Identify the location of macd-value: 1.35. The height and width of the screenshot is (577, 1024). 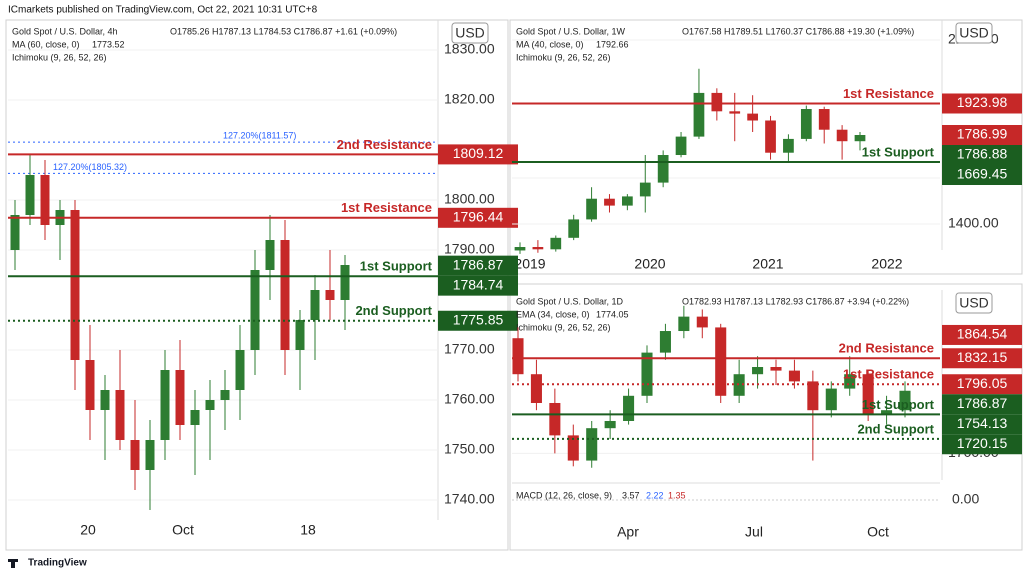
(677, 495).